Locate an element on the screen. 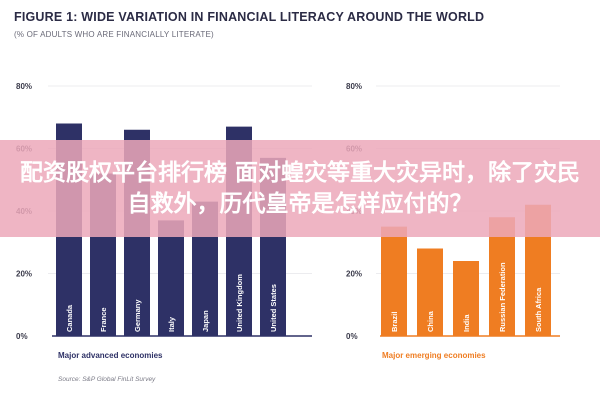 The height and width of the screenshot is (400, 600). bar-category-label: Canada is located at coordinates (69, 318).